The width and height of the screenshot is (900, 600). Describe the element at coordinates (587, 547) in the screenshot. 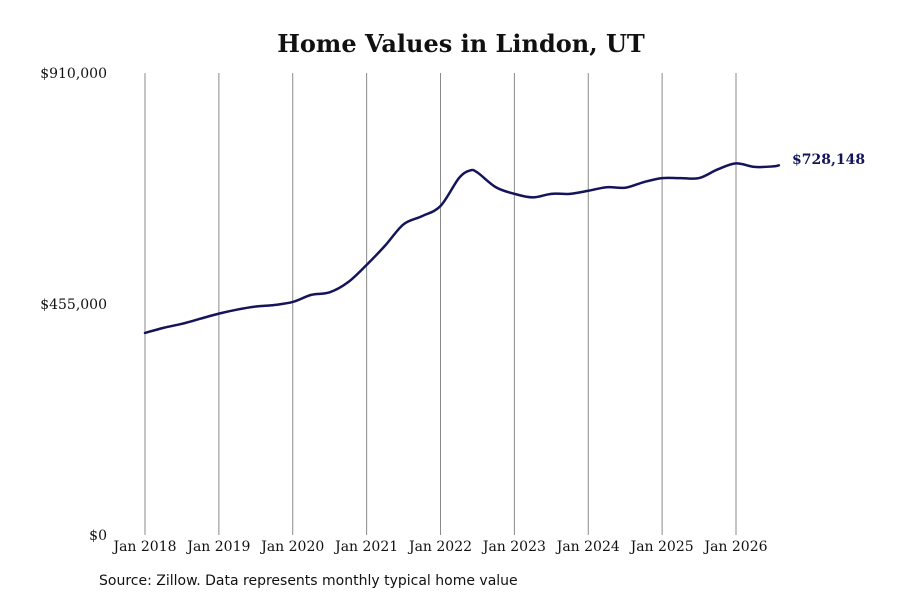

I see `x-tick-label: Jan 2024` at that location.